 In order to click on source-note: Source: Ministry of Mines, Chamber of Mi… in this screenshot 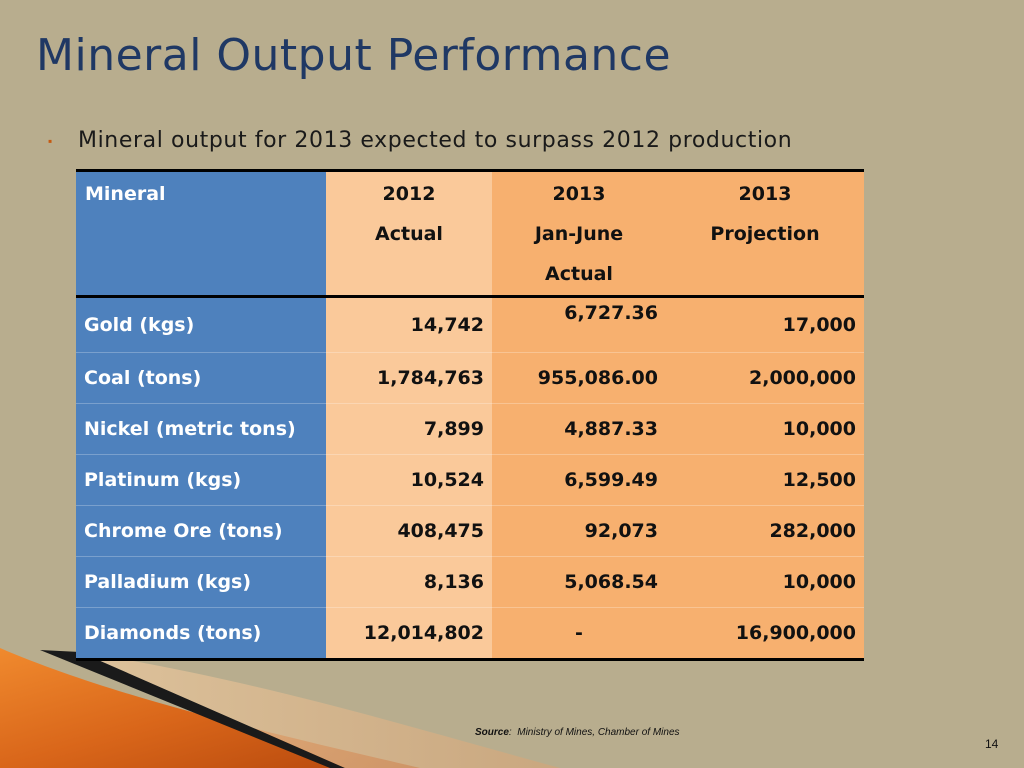, I will do `click(577, 732)`.